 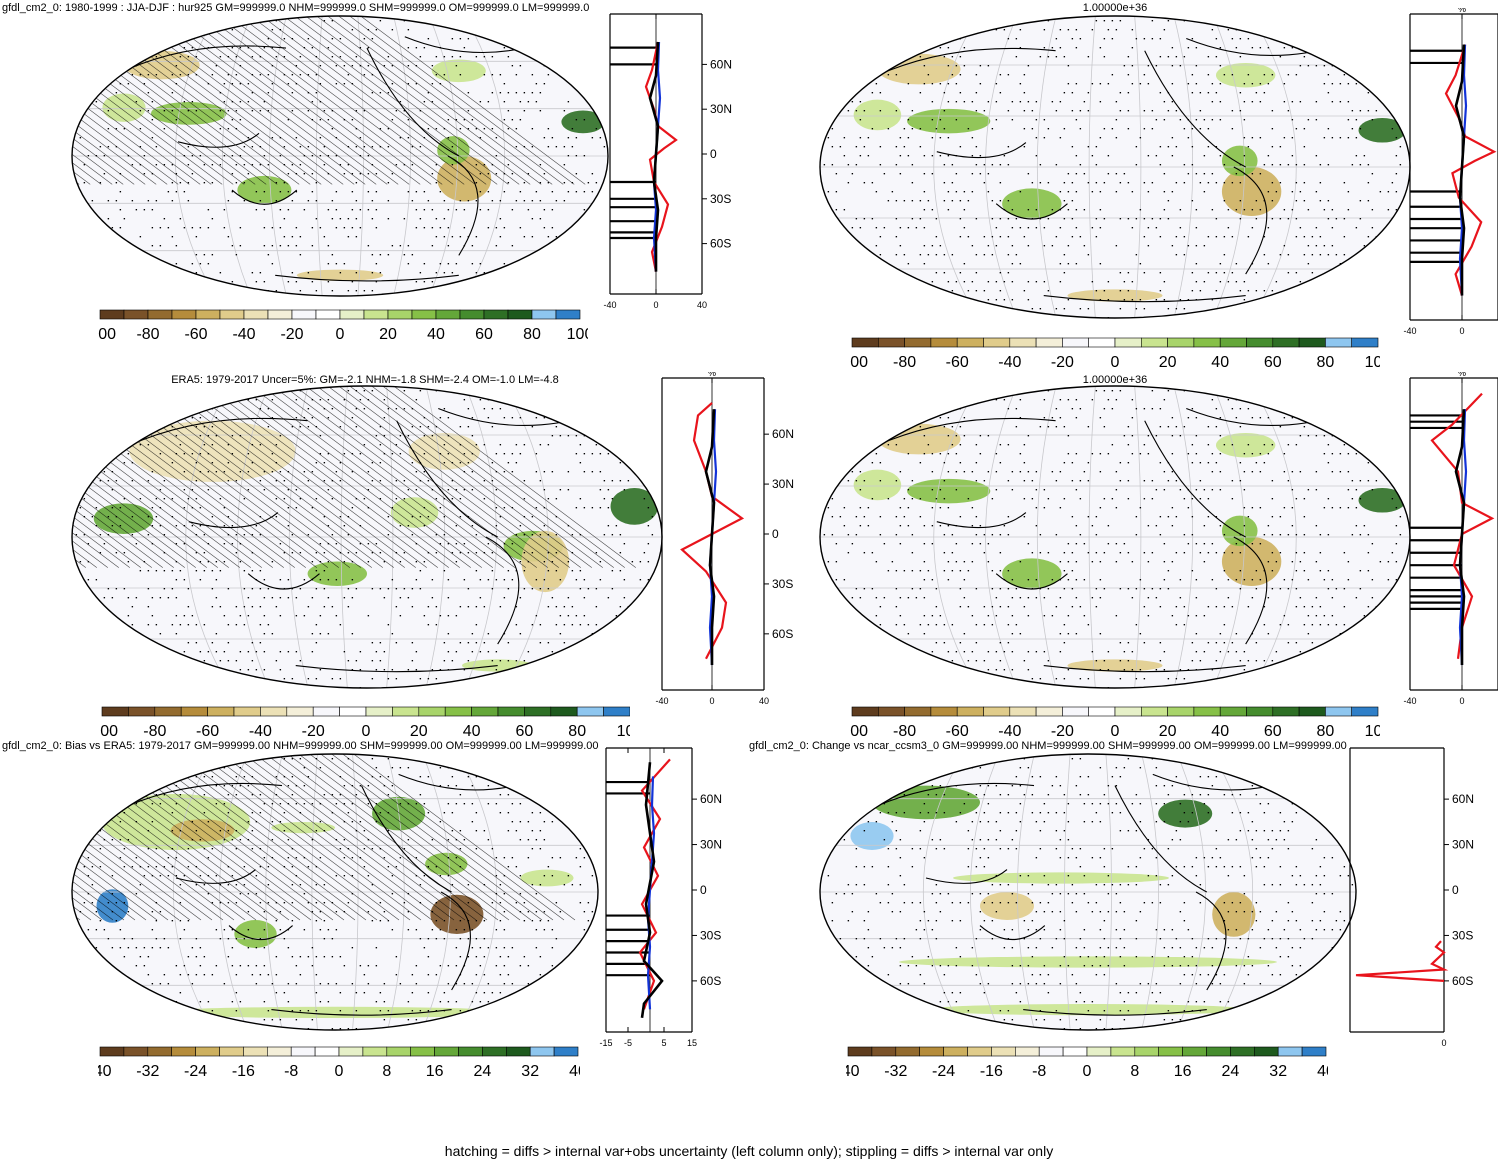 What do you see at coordinates (1115, 167) in the screenshot?
I see `panel2-map` at bounding box center [1115, 167].